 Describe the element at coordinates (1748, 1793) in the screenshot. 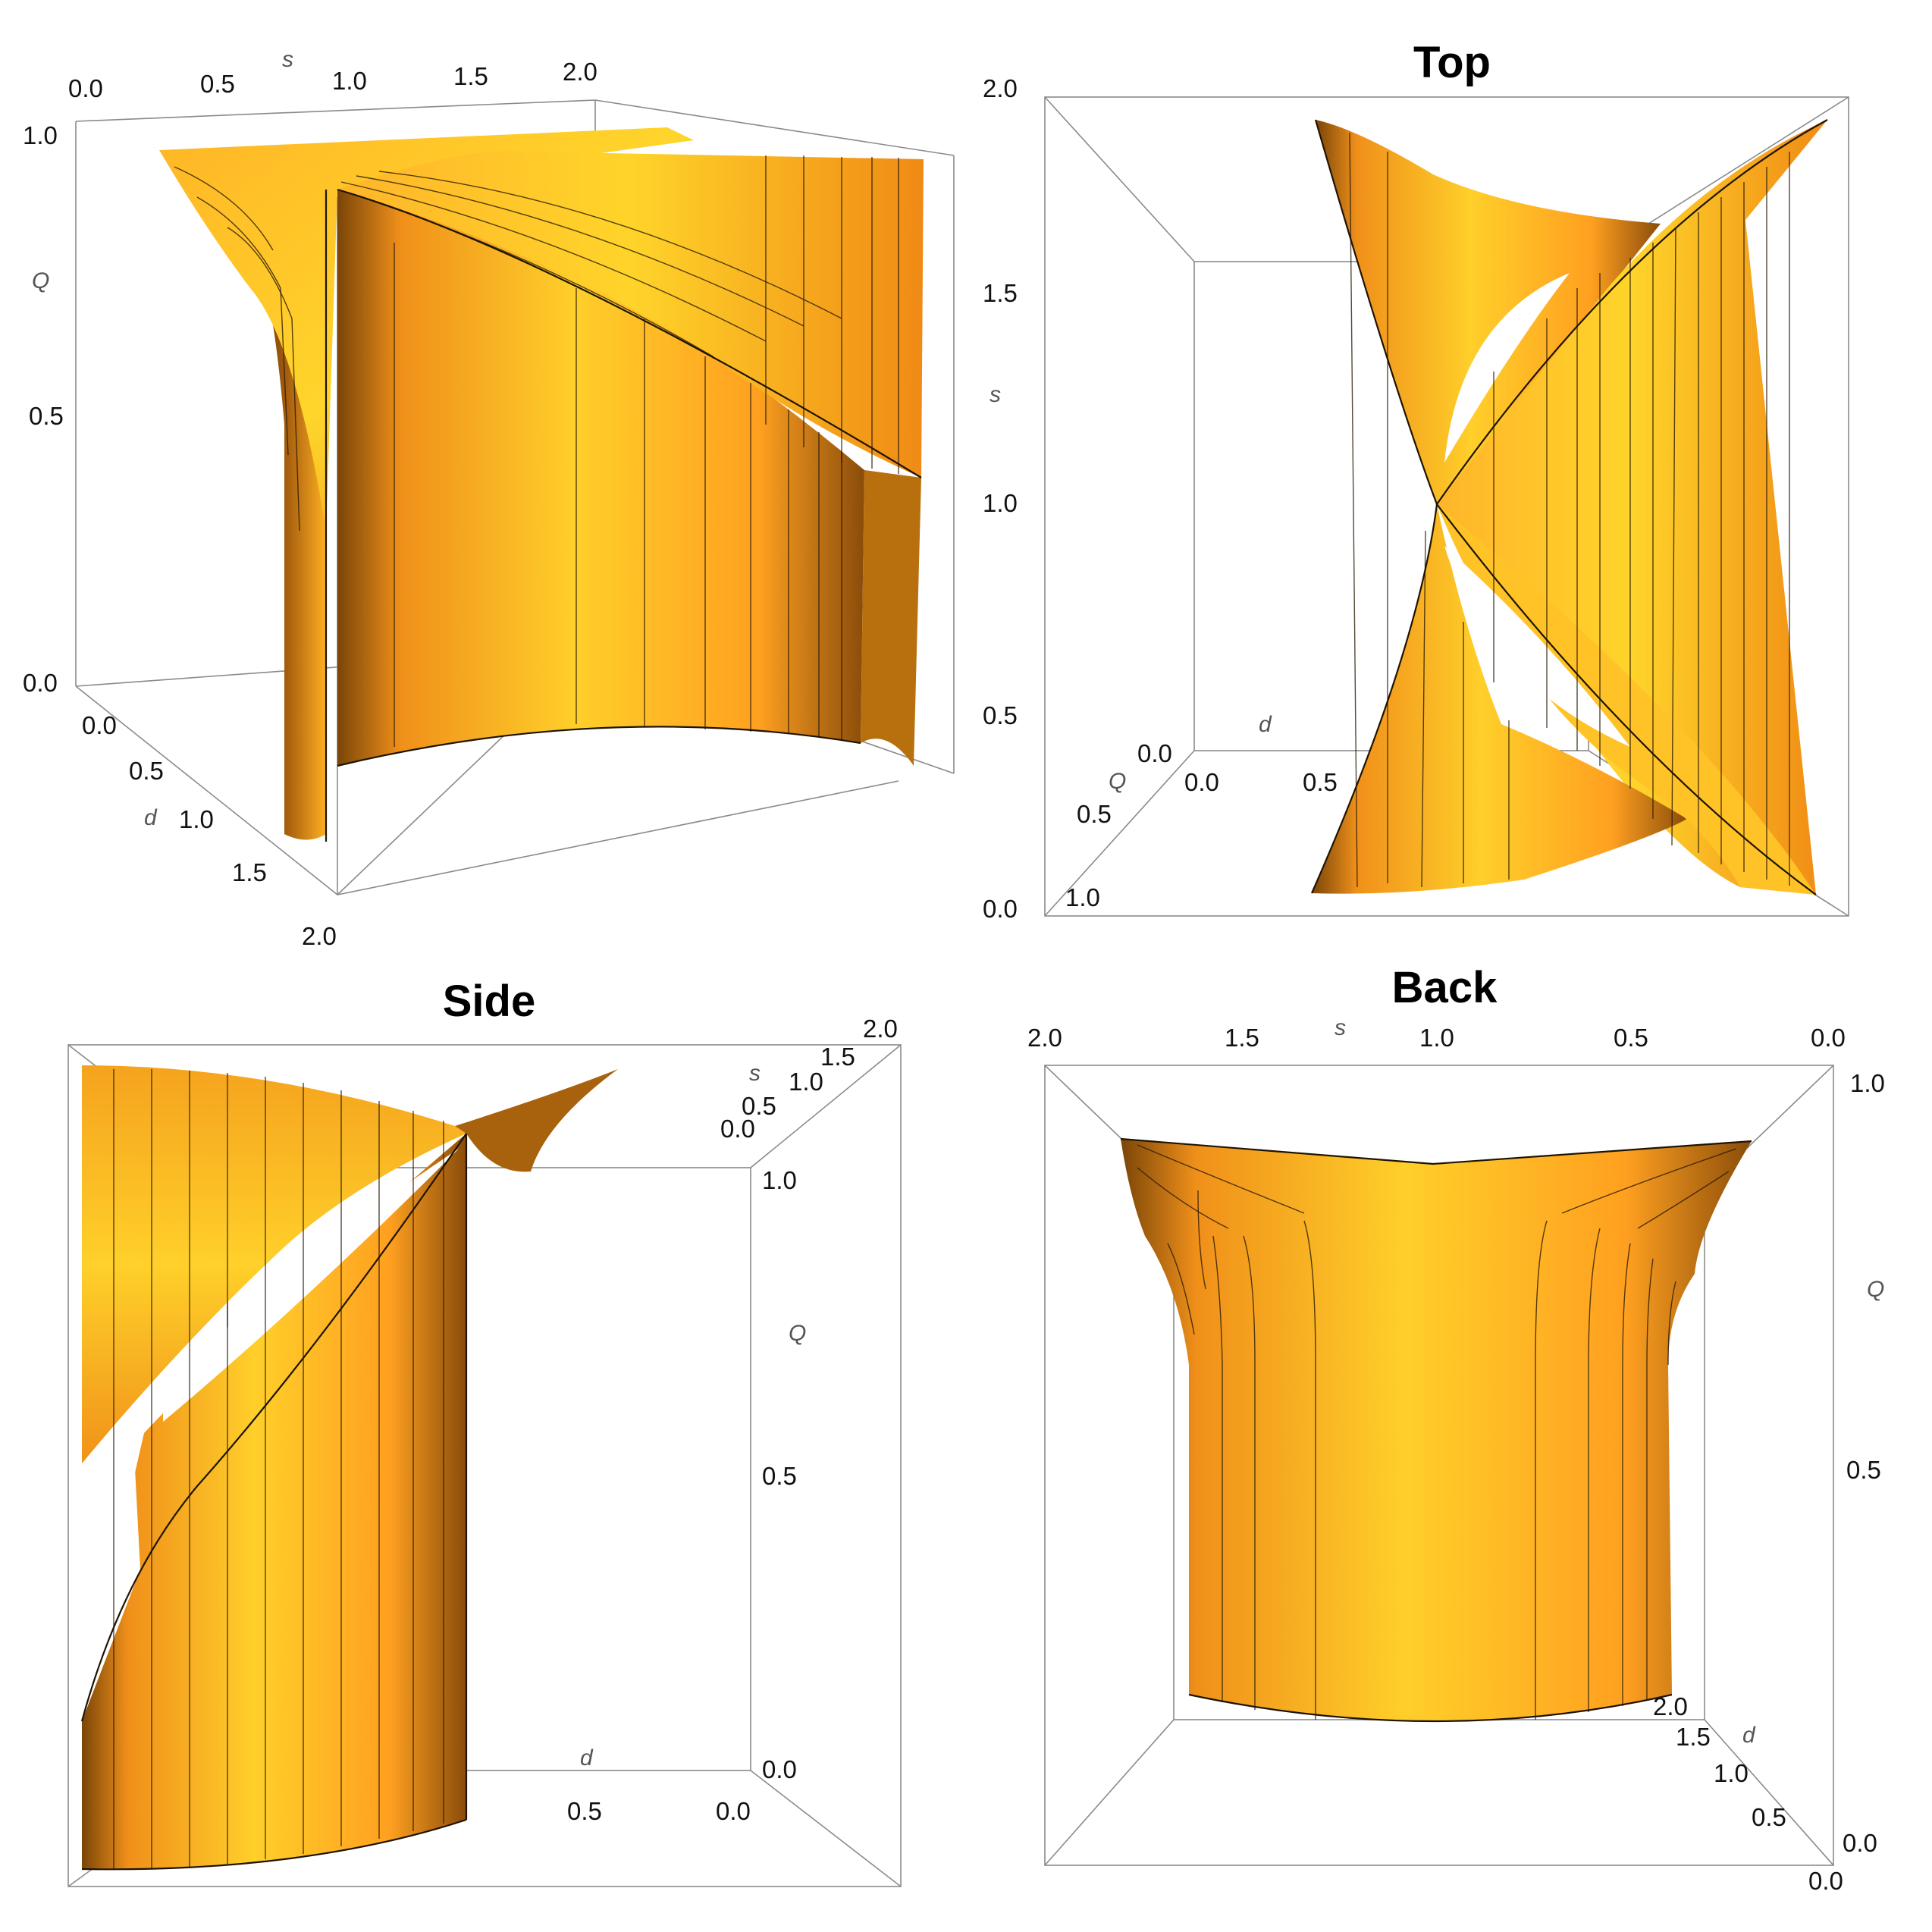

I see `back-d-axis: 2.0 1.5 1.0 0.5 0.0 d` at that location.